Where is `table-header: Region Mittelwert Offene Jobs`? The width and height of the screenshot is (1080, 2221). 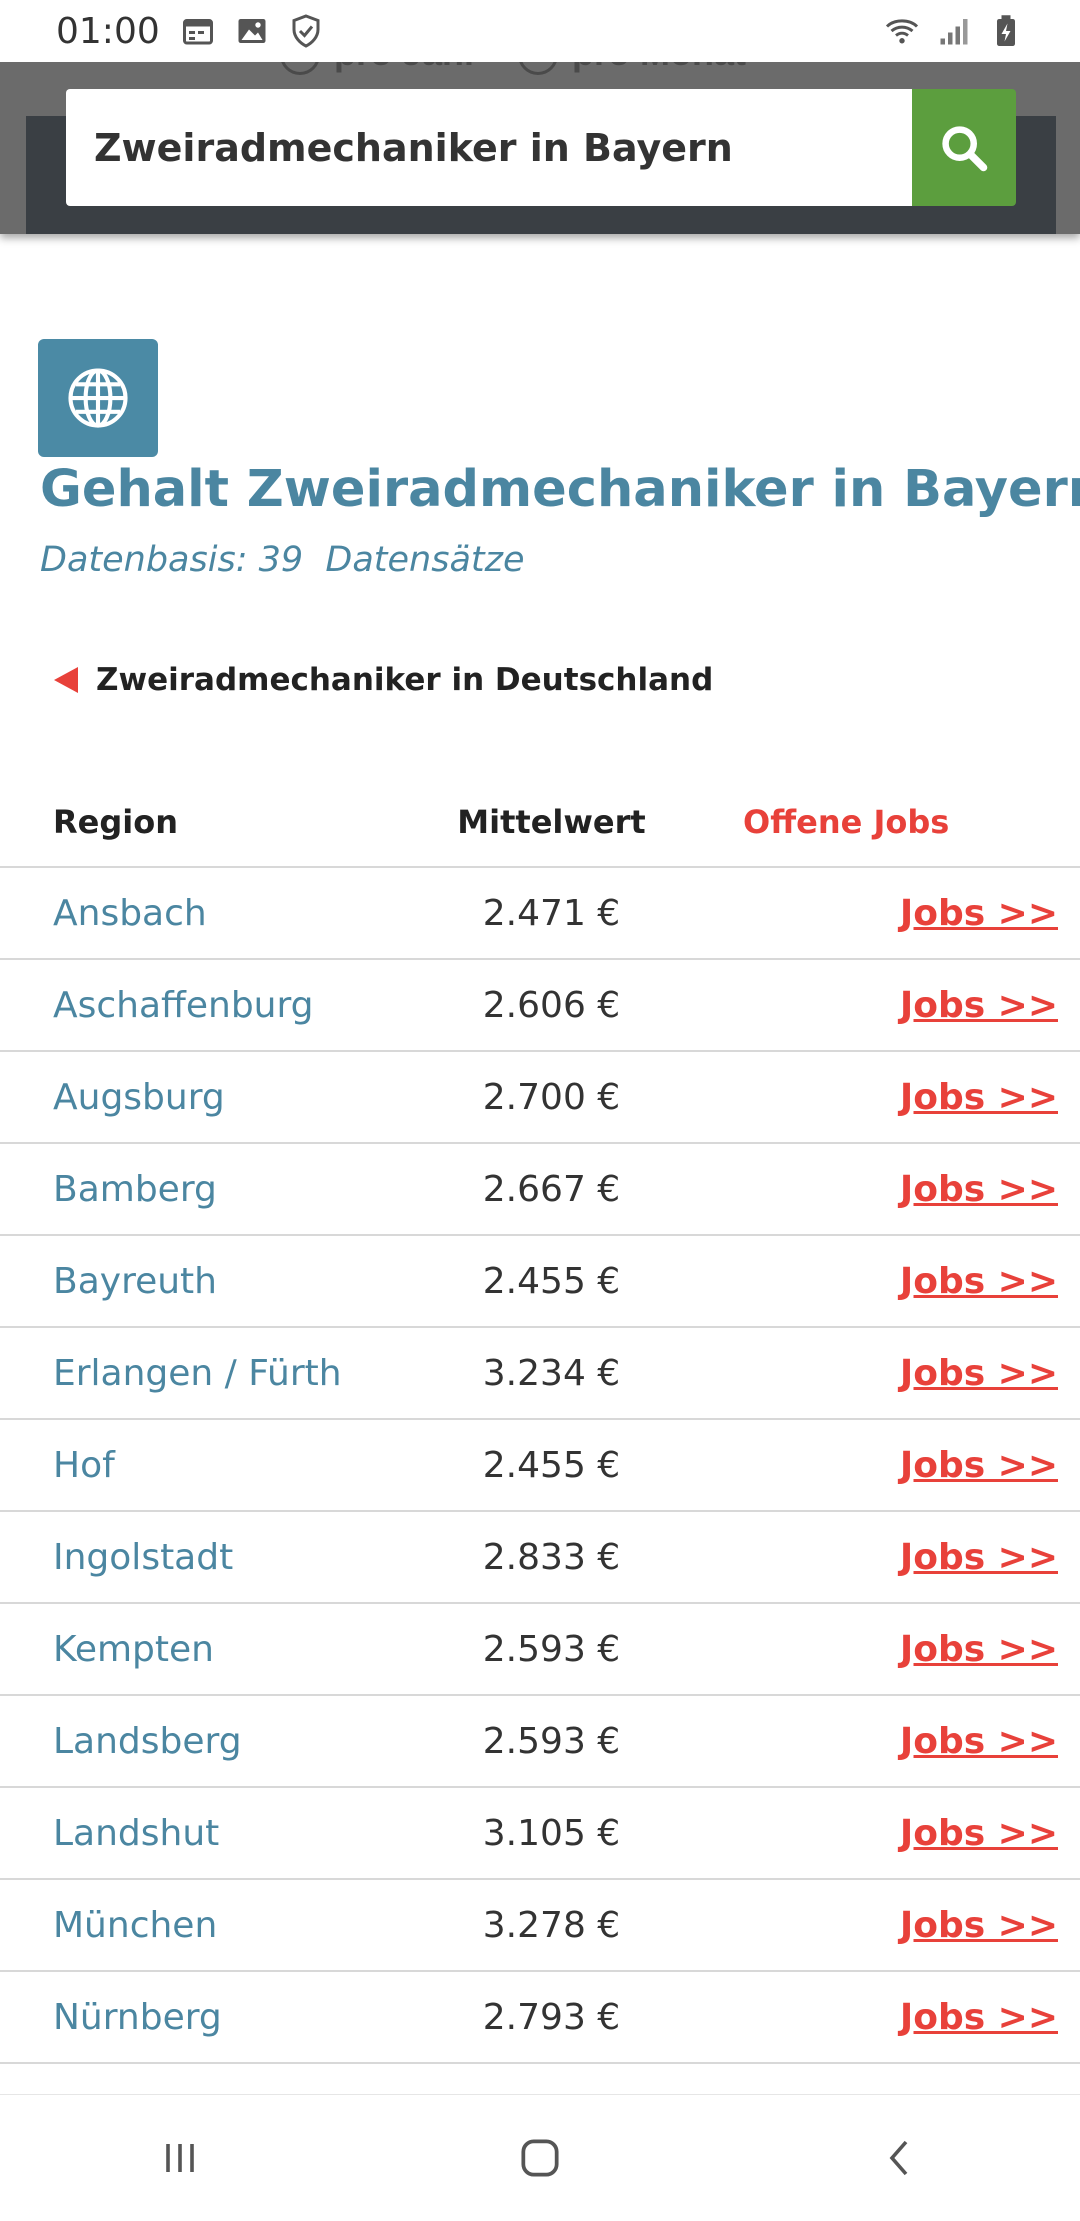
table-header: Region Mittelwert Offene Jobs is located at coordinates (540, 823).